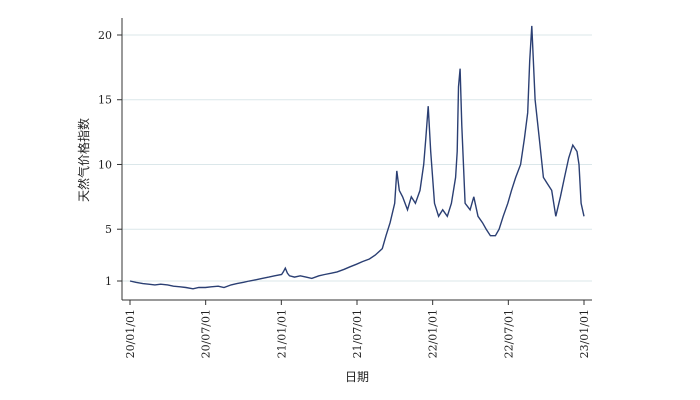 The height and width of the screenshot is (400, 700). I want to click on x-tick-label: 20/07/01, so click(206, 333).